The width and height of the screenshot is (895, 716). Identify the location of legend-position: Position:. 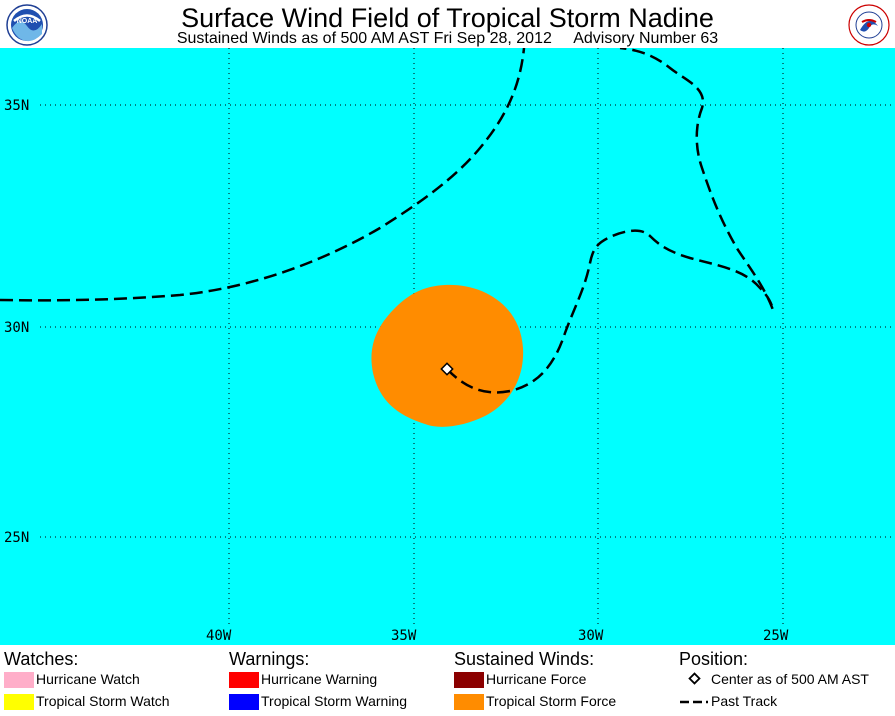
(713, 659).